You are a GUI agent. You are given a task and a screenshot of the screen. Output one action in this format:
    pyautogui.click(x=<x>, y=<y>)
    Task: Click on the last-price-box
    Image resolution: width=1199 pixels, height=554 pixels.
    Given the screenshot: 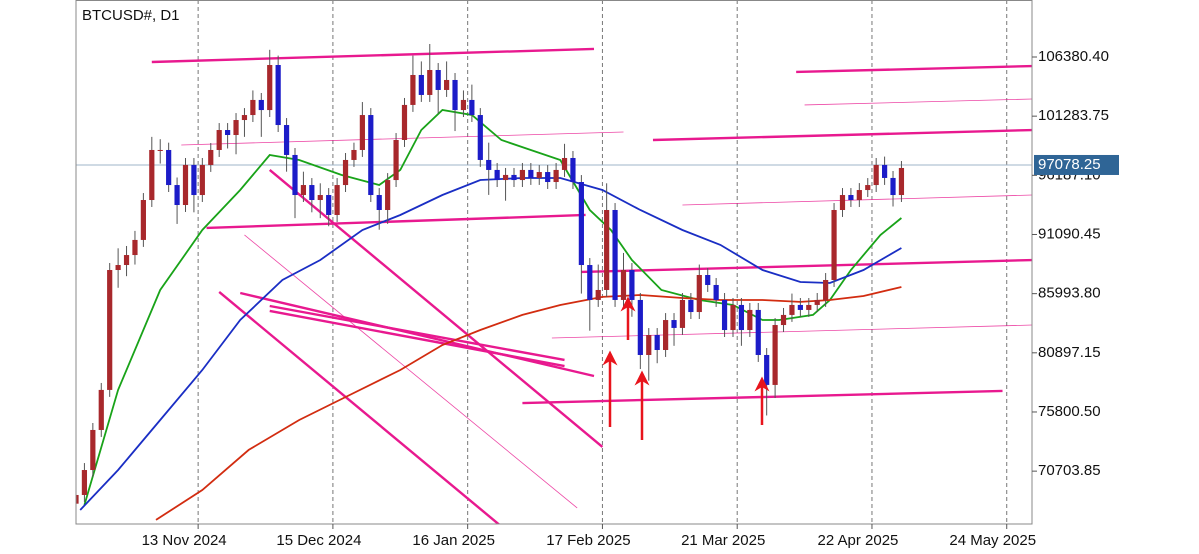 What is the action you would take?
    pyautogui.click(x=1076, y=164)
    